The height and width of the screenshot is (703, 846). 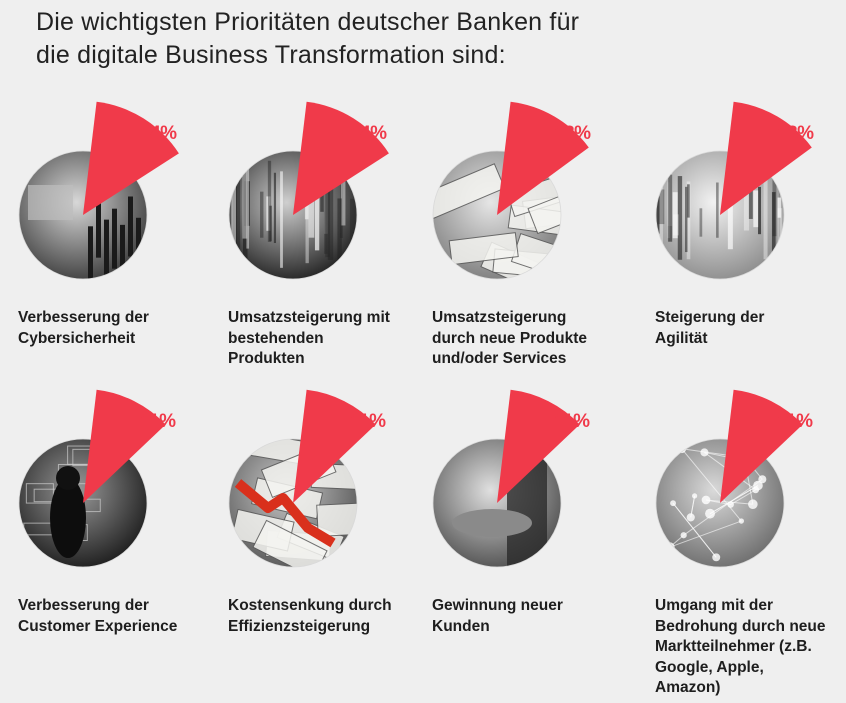 I want to click on category-label-line: Agilität, so click(x=681, y=338).